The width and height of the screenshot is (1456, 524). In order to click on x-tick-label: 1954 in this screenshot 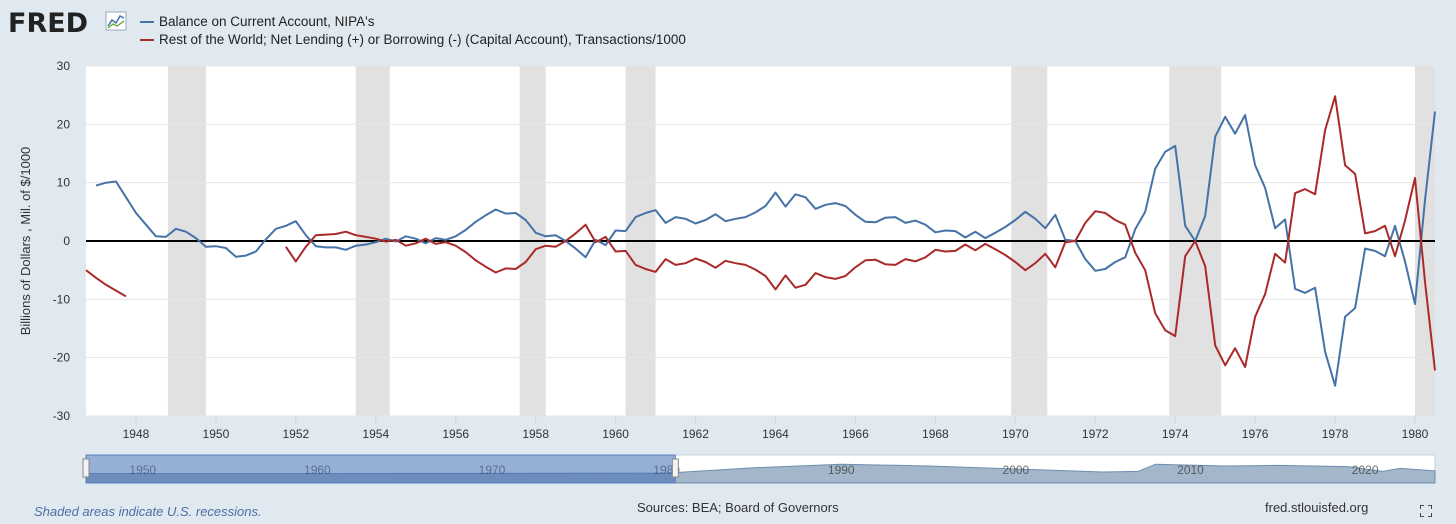, I will do `click(375, 434)`.